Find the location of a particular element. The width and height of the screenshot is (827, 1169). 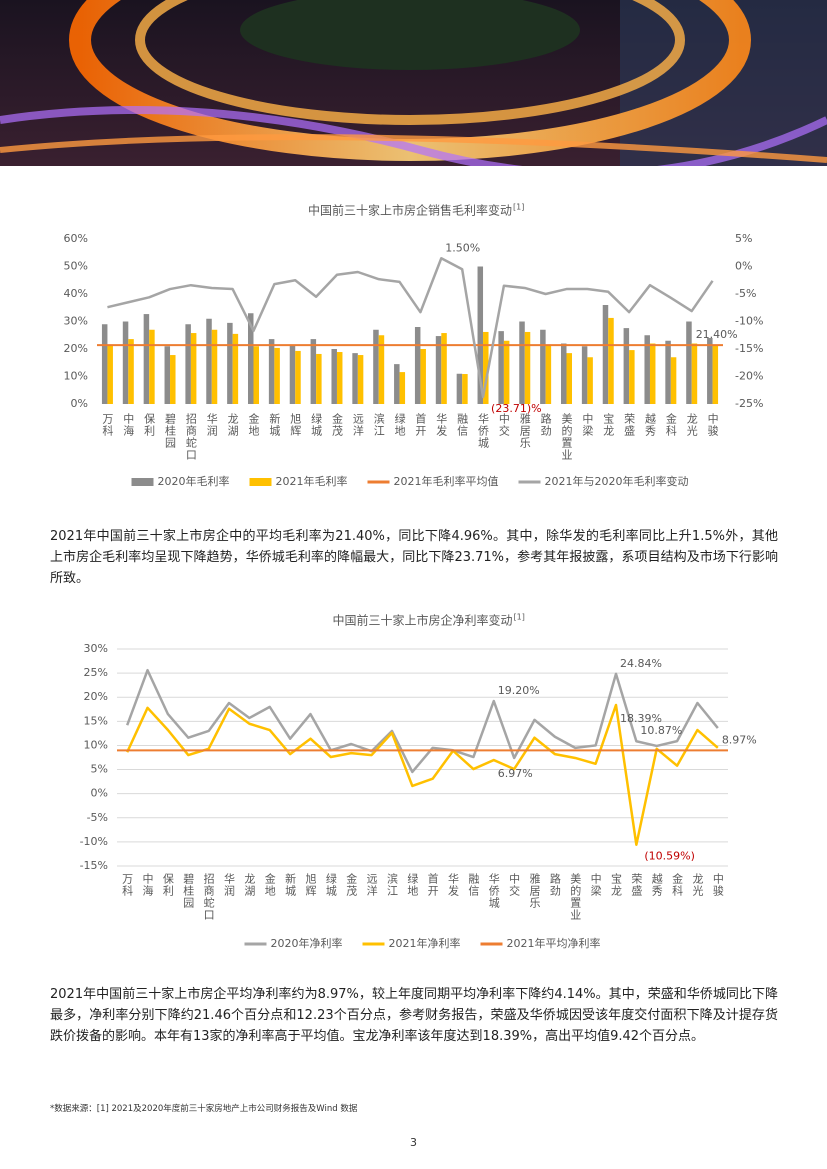

x-tick-label: 远洋 is located at coordinates (371, 885).